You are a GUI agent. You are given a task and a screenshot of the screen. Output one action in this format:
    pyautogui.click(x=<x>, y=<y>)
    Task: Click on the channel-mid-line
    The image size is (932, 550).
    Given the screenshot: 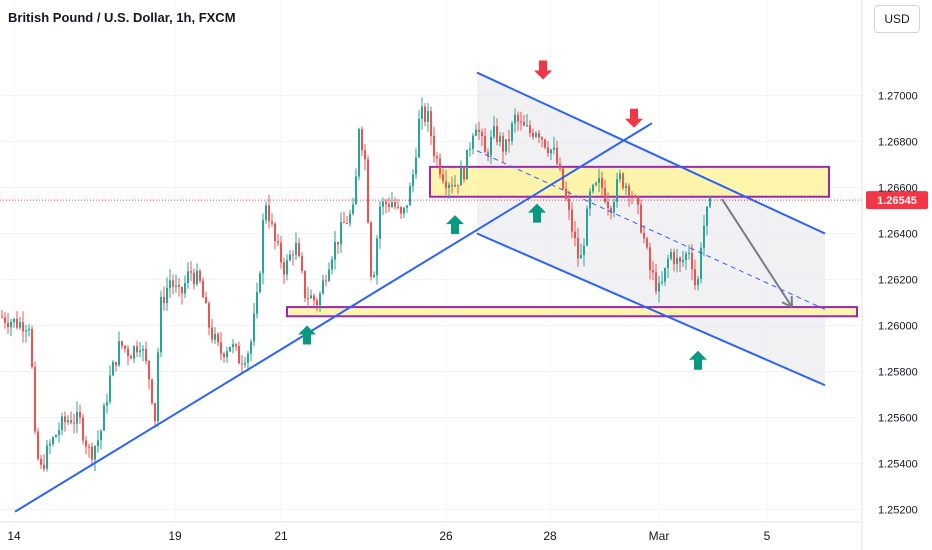 What is the action you would take?
    pyautogui.click(x=651, y=230)
    